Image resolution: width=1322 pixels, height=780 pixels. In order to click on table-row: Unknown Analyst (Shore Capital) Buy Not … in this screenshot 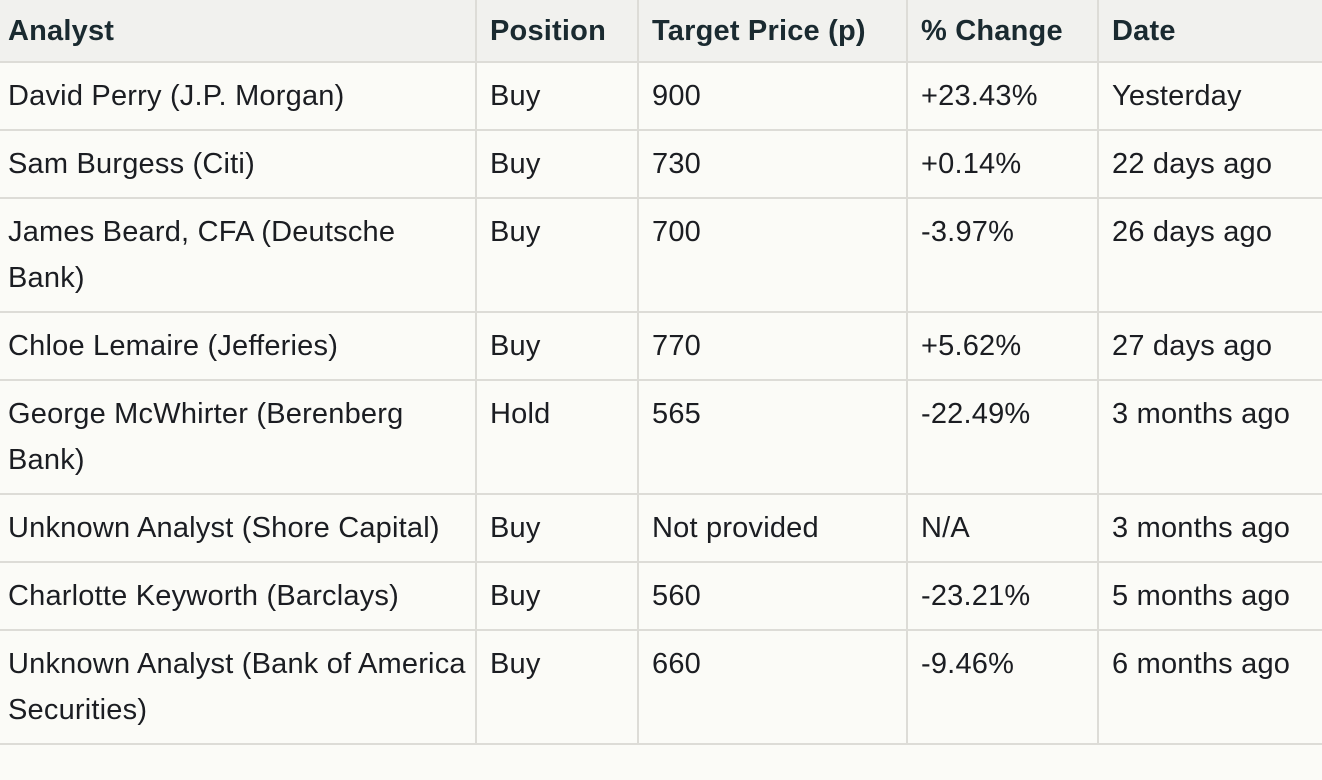, I will do `click(661, 528)`.